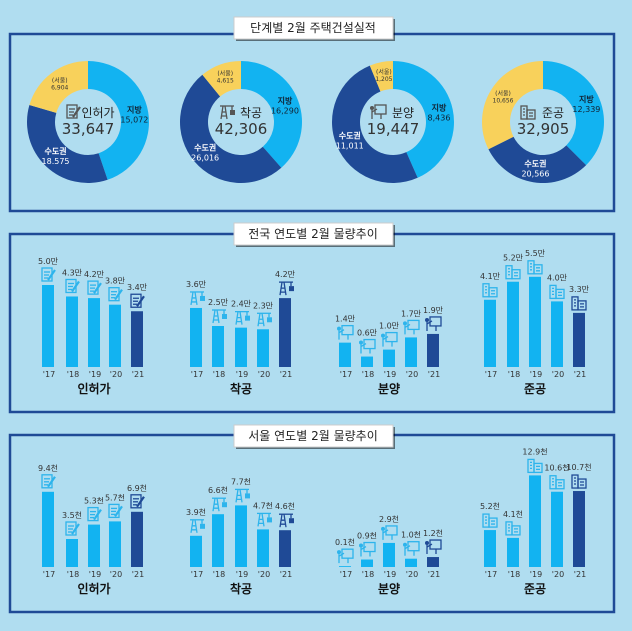 This screenshot has height=631, width=632. Describe the element at coordinates (48, 261) in the screenshot. I see `bar-value-label: 5.0만` at that location.